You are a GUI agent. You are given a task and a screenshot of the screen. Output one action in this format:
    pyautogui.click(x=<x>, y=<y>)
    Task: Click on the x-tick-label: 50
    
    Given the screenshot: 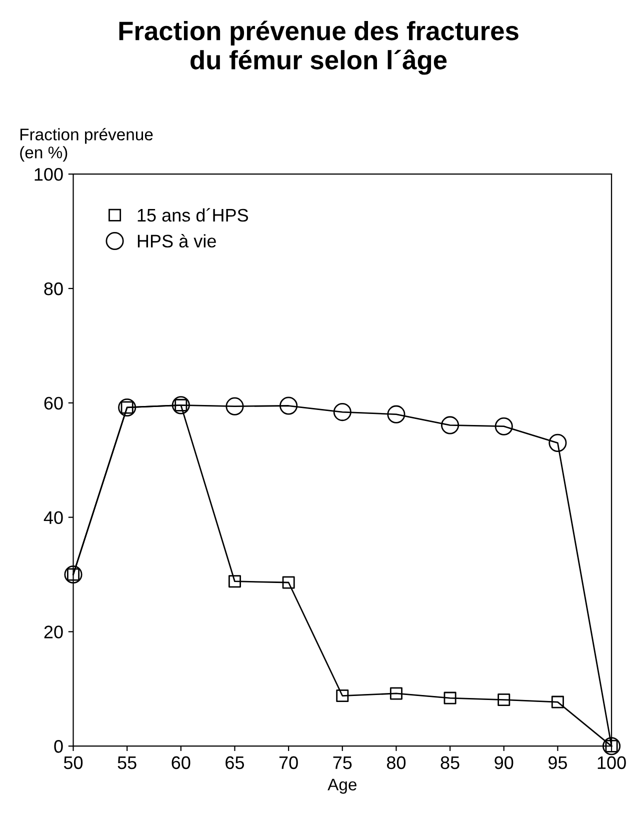 What is the action you would take?
    pyautogui.click(x=73, y=763)
    